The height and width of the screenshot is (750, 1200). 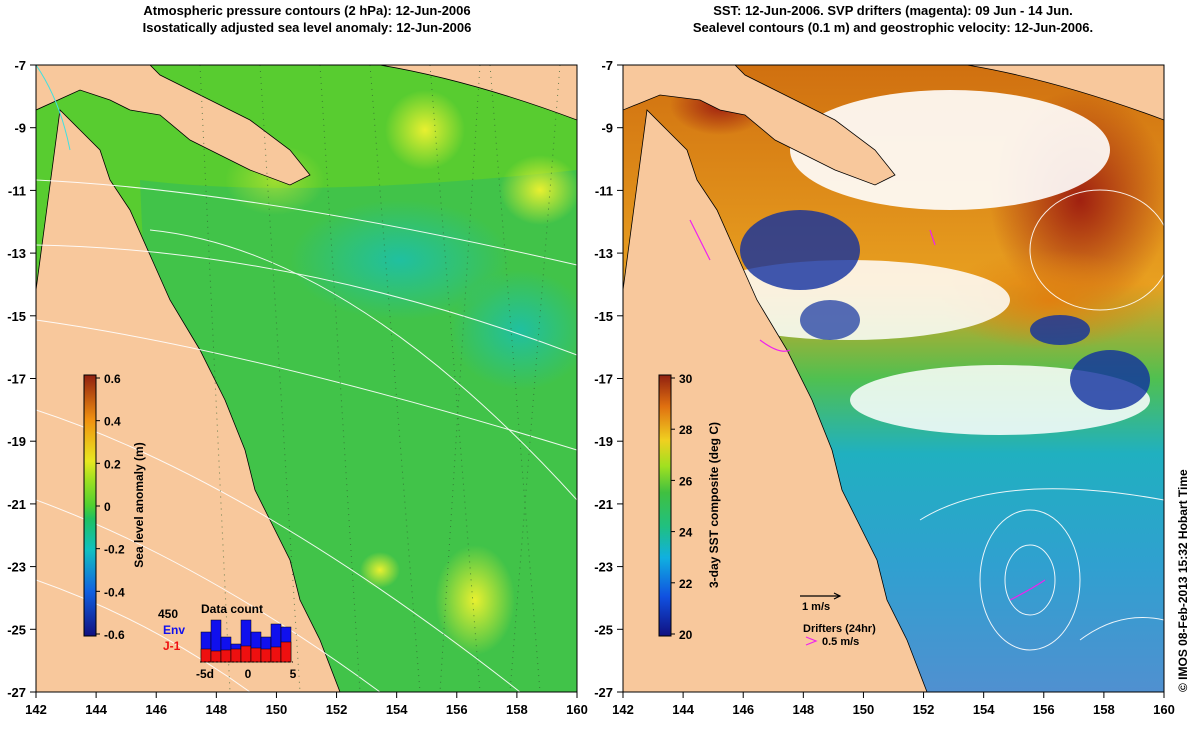 I want to click on left-ytick-label: -17, so click(x=16, y=379).